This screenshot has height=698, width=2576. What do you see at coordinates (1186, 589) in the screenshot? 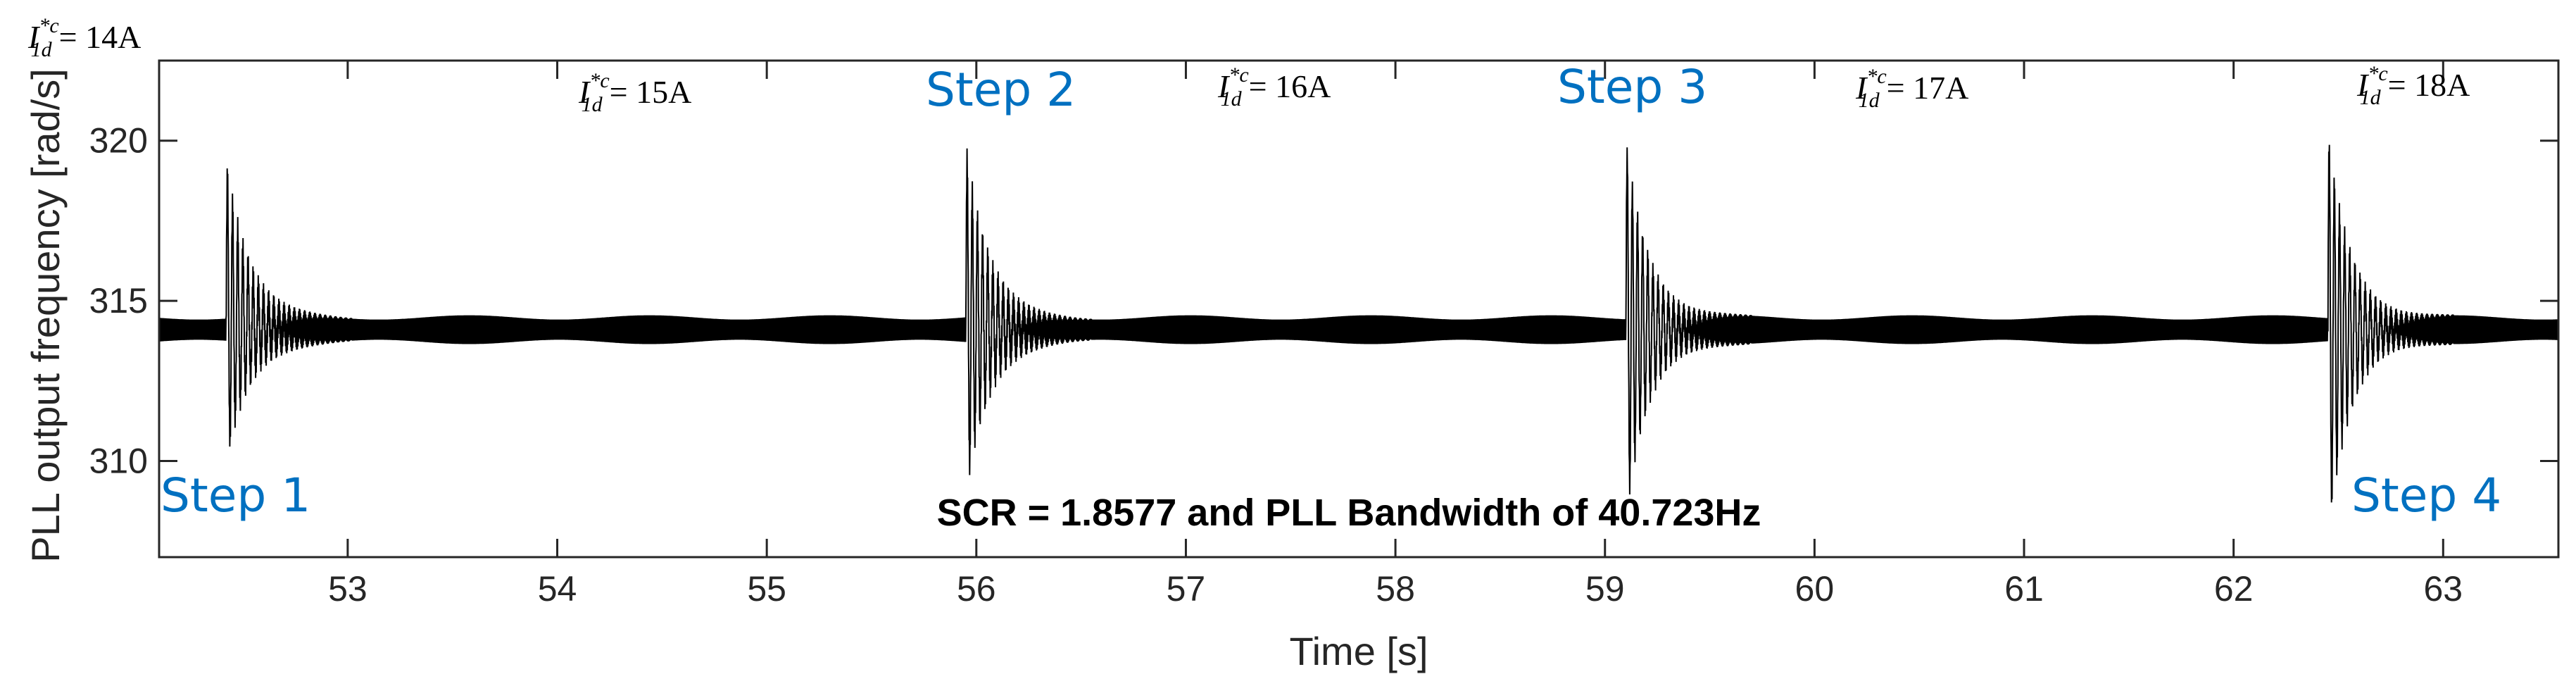
I see `x-tick-label: 57` at bounding box center [1186, 589].